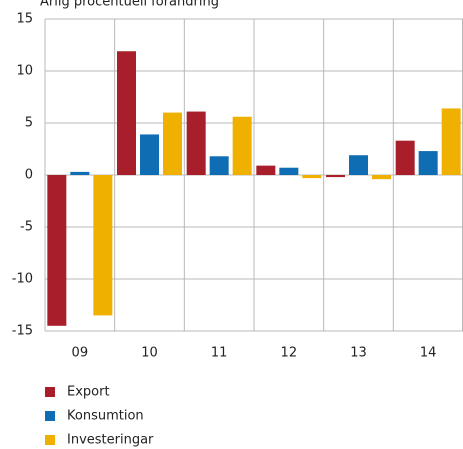 This screenshot has width=463, height=449. I want to click on legend-label: Export, so click(88, 392).